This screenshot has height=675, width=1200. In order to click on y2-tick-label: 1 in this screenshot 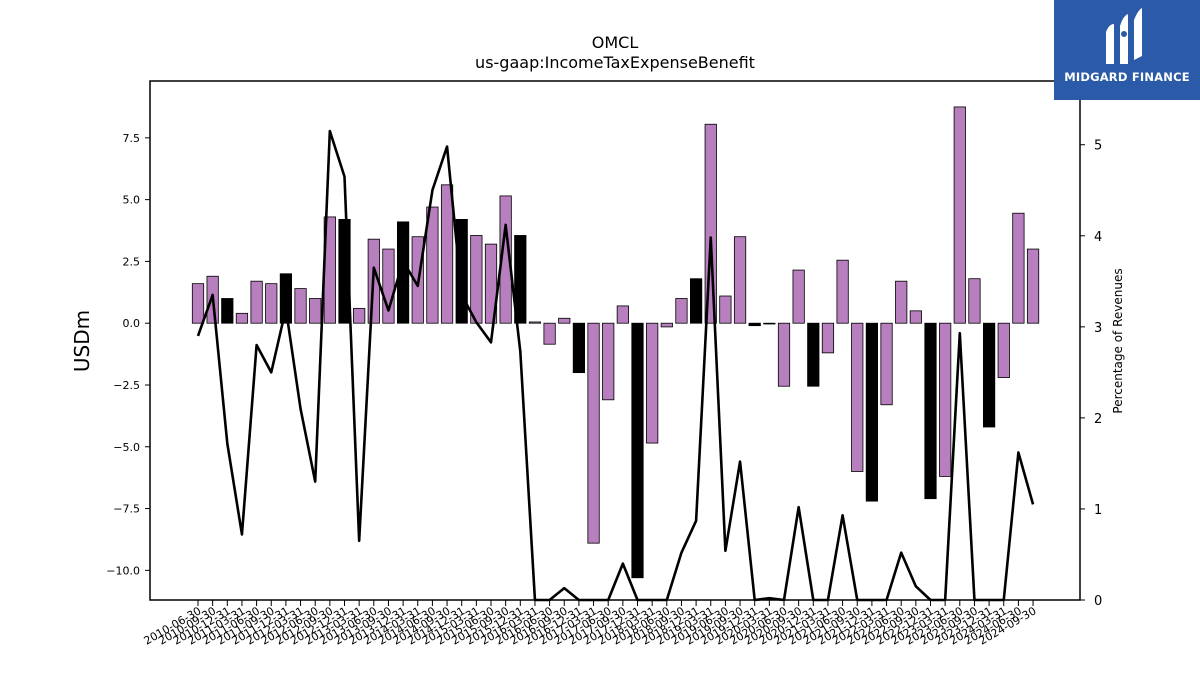, I will do `click(1098, 510)`.